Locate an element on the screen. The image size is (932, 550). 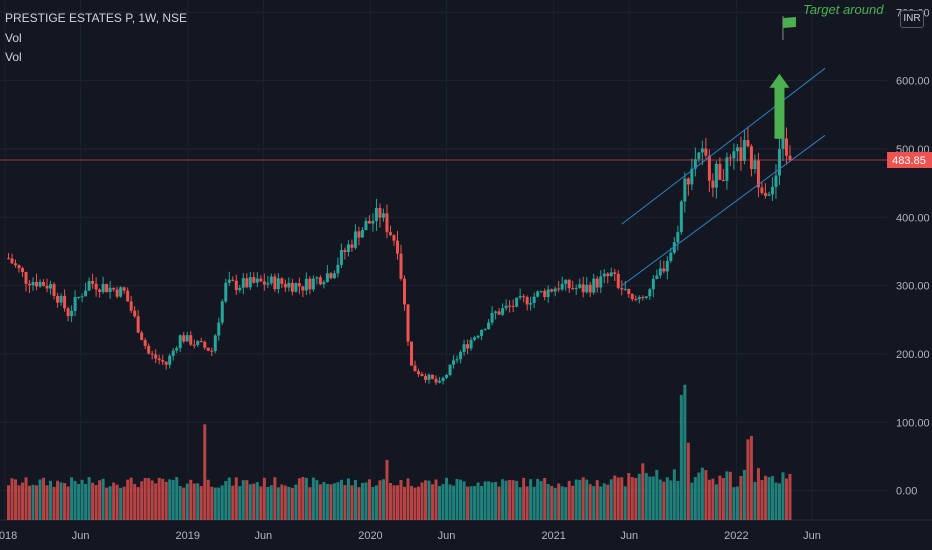
last-price-label: 483.85 is located at coordinates (909, 161).